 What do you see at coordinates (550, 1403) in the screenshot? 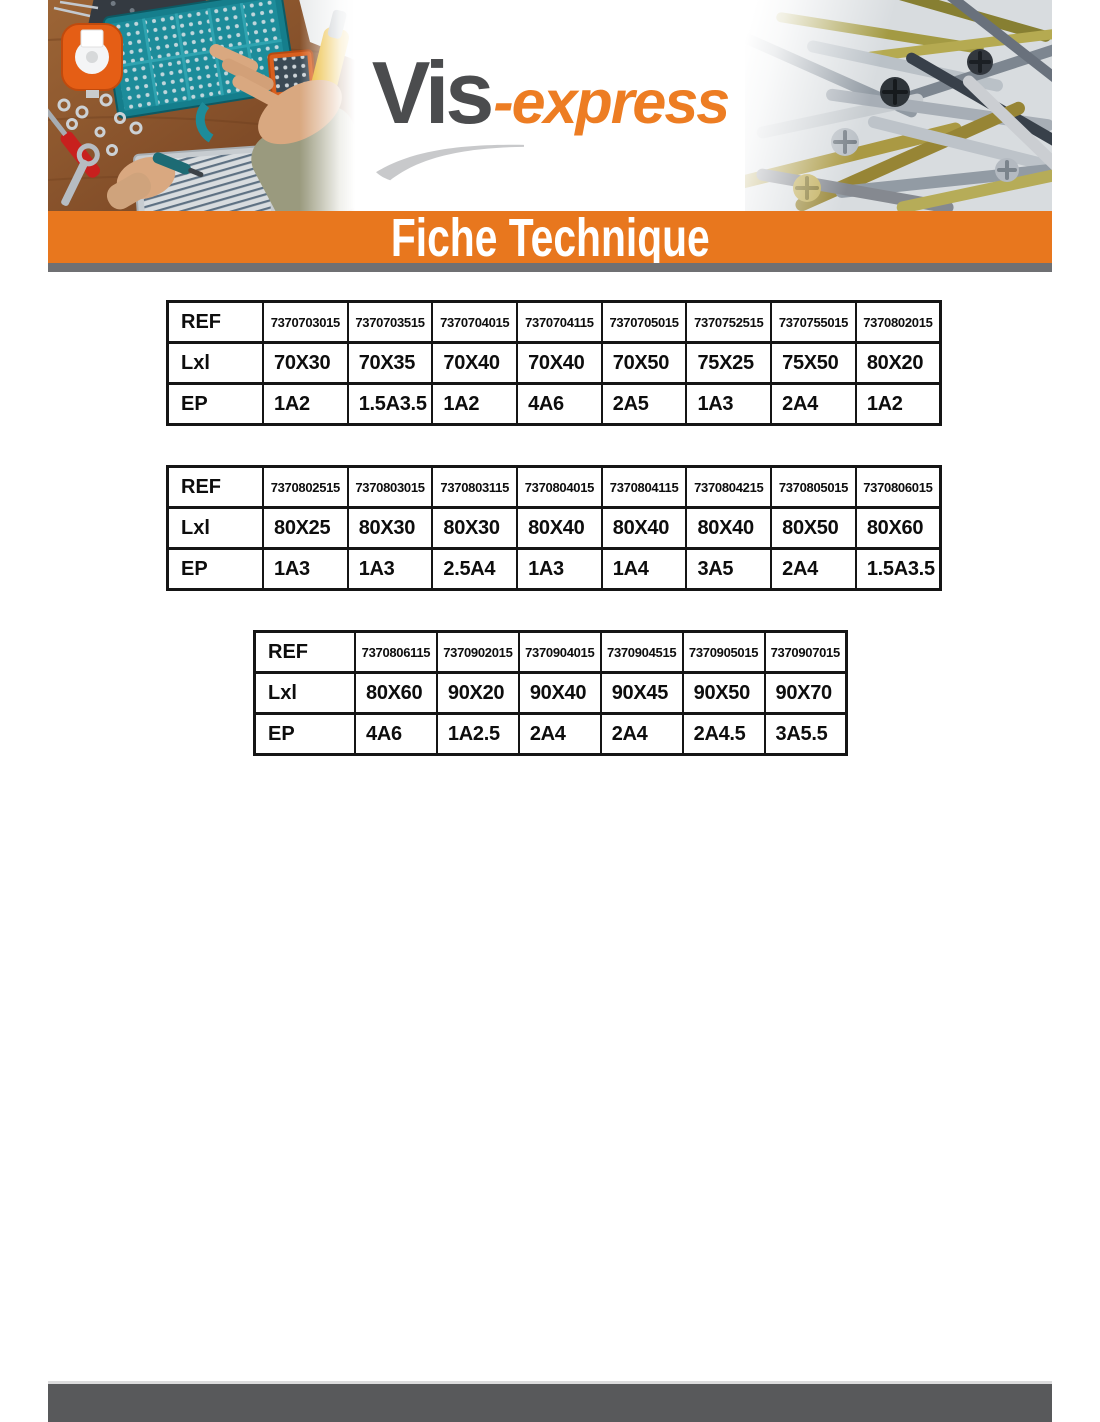
I see `footer-bar` at bounding box center [550, 1403].